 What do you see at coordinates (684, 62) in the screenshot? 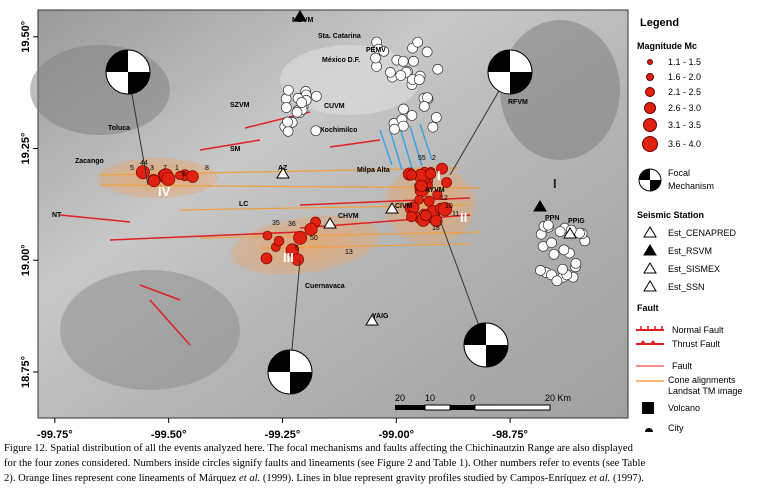
I see `legend-label: 1.1 - 1.5` at bounding box center [684, 62].